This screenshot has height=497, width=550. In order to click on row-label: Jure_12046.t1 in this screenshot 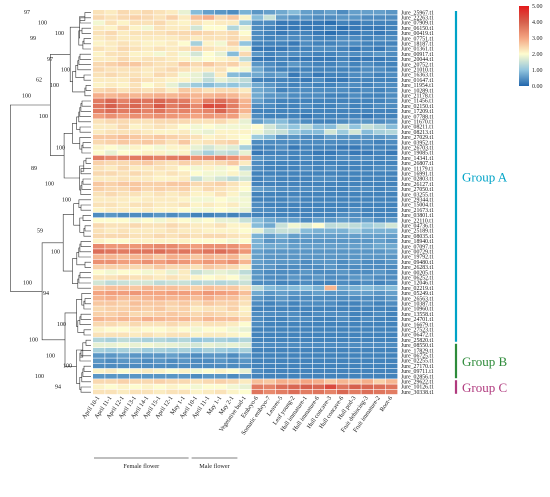, I will do `click(417, 284)`.